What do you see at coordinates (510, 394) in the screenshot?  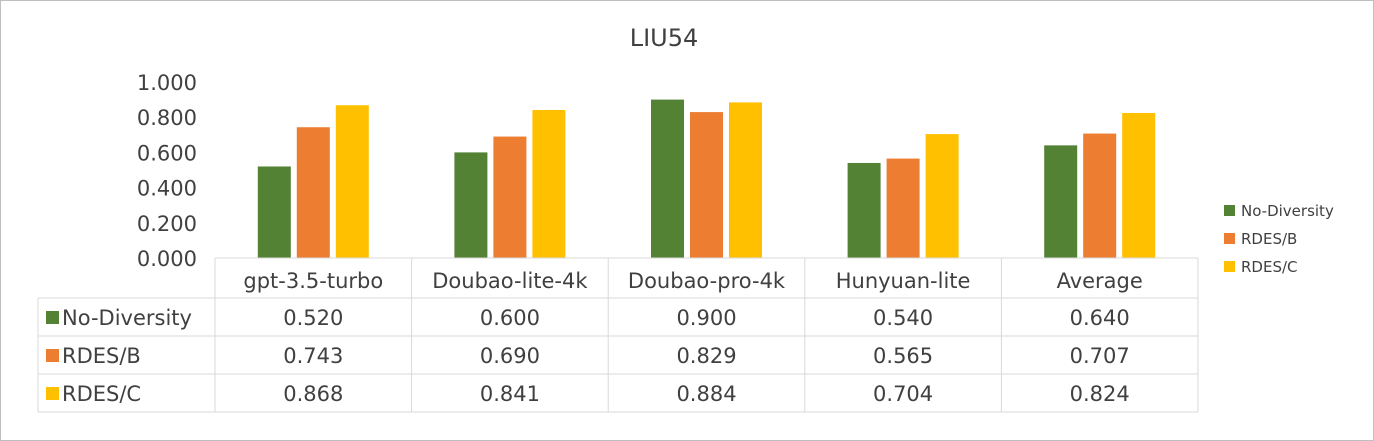 I see `table-cell: 0.841` at bounding box center [510, 394].